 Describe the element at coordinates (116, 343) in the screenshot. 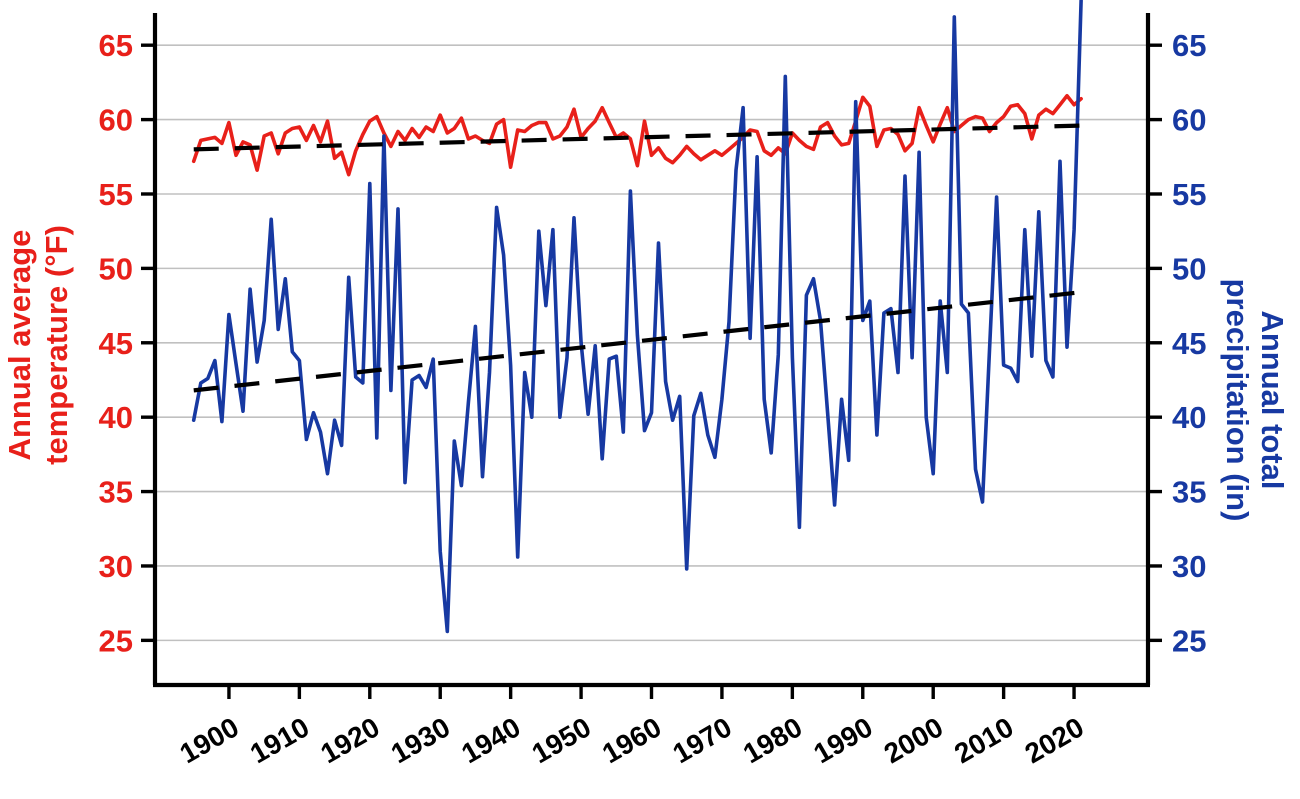

I see `left-tick-label: 45` at that location.